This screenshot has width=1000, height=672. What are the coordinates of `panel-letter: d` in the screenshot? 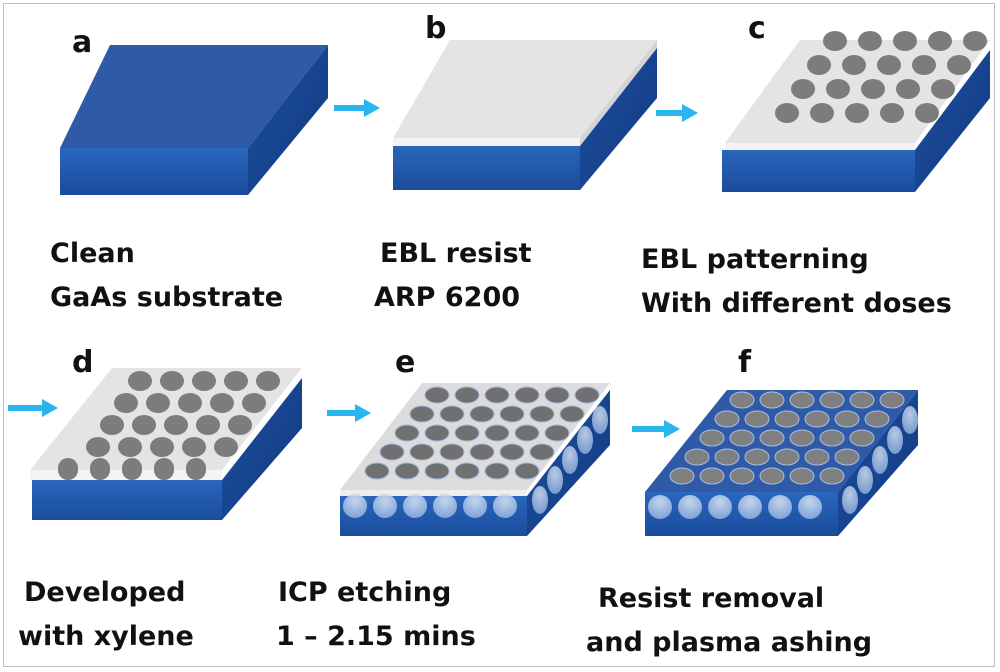 It's located at (82, 362).